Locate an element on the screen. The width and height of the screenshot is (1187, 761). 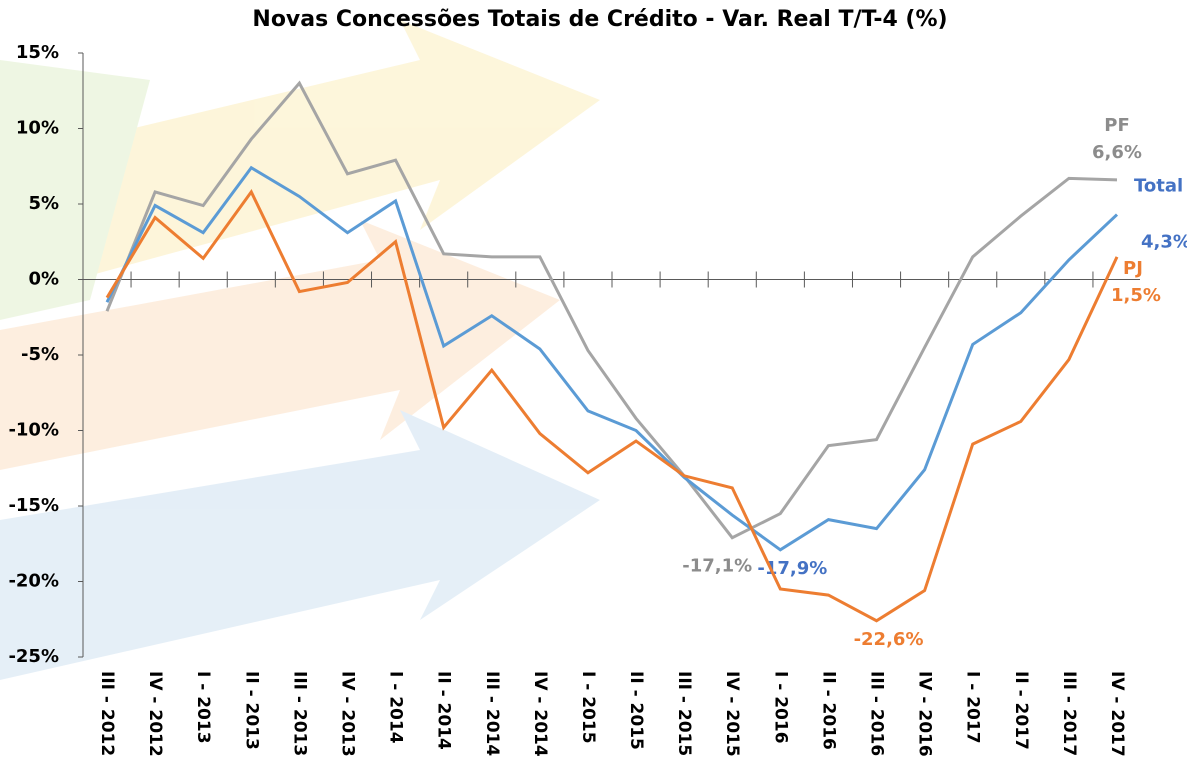
legend-label: Total is located at coordinates (1158, 186).